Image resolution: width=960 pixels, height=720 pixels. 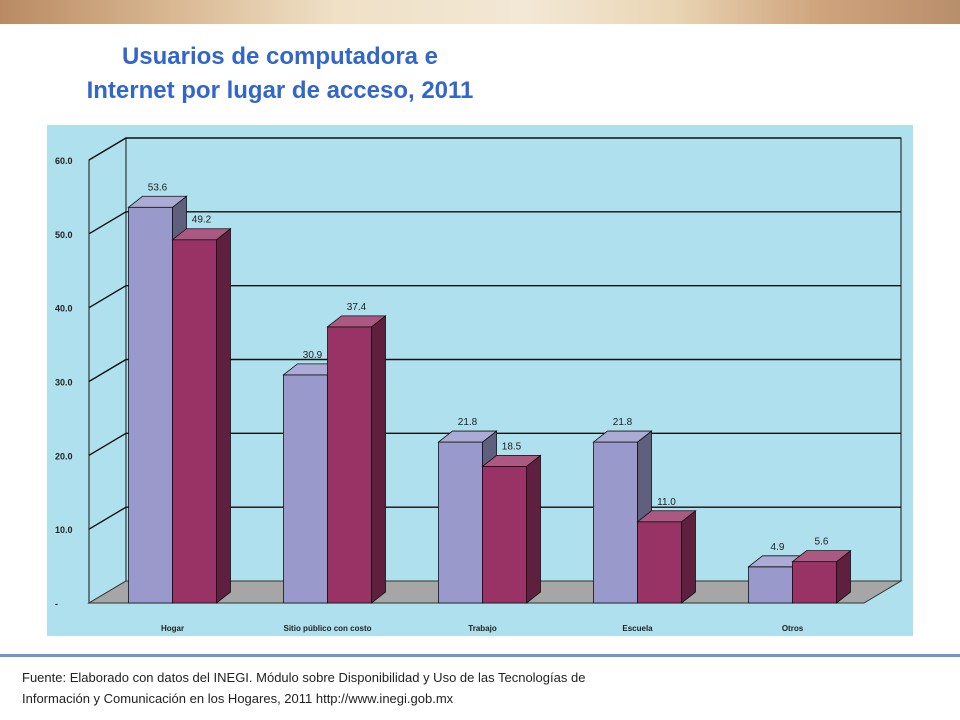 I want to click on data-label: 4.9, so click(x=778, y=547).